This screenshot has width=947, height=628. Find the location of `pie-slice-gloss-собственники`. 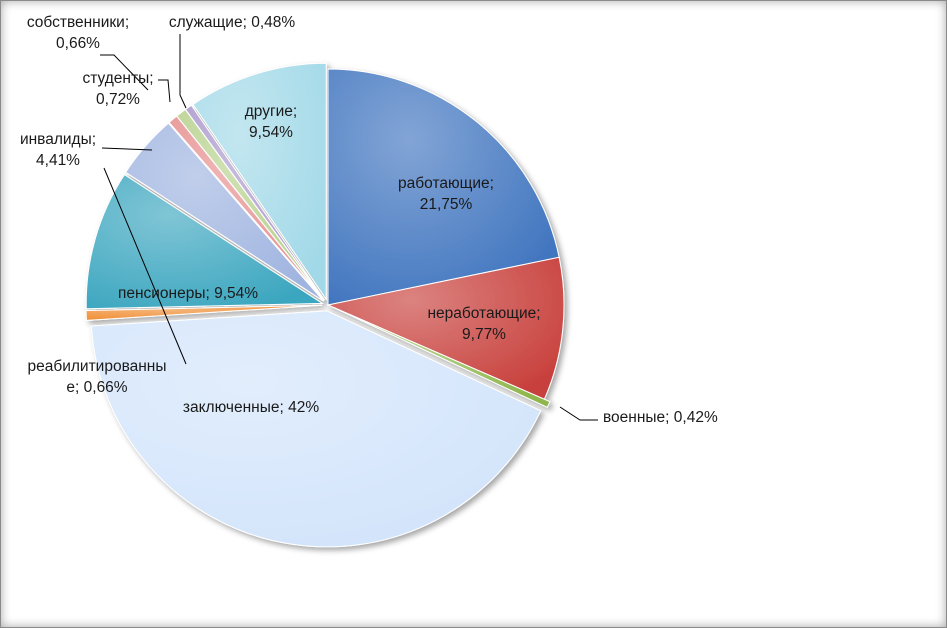

pie-slice-gloss-собственники is located at coordinates (247, 208).